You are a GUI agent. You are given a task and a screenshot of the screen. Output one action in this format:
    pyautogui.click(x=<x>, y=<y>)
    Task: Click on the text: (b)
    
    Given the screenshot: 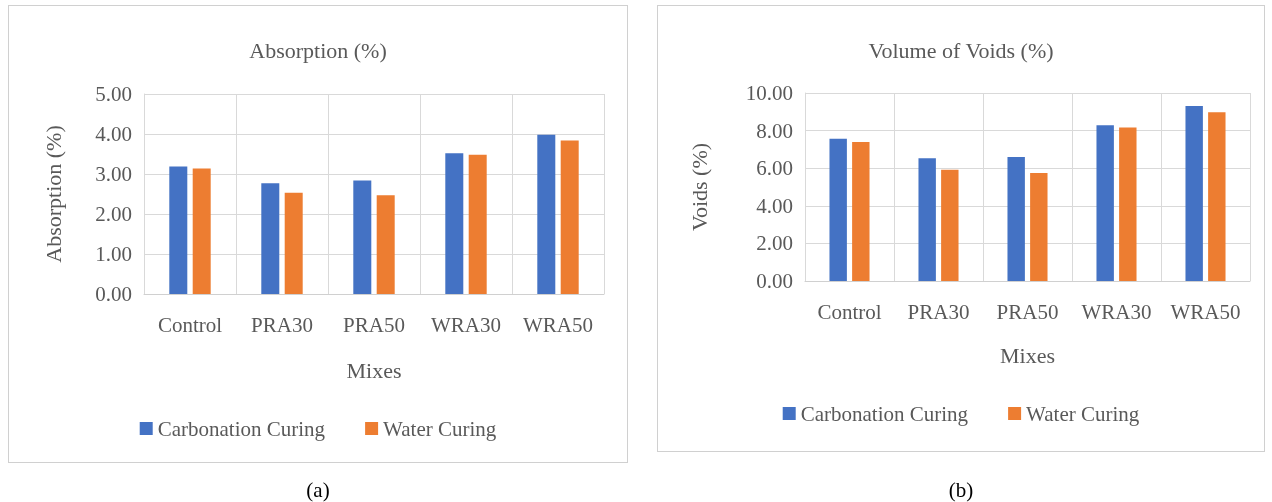 What is the action you would take?
    pyautogui.click(x=961, y=490)
    